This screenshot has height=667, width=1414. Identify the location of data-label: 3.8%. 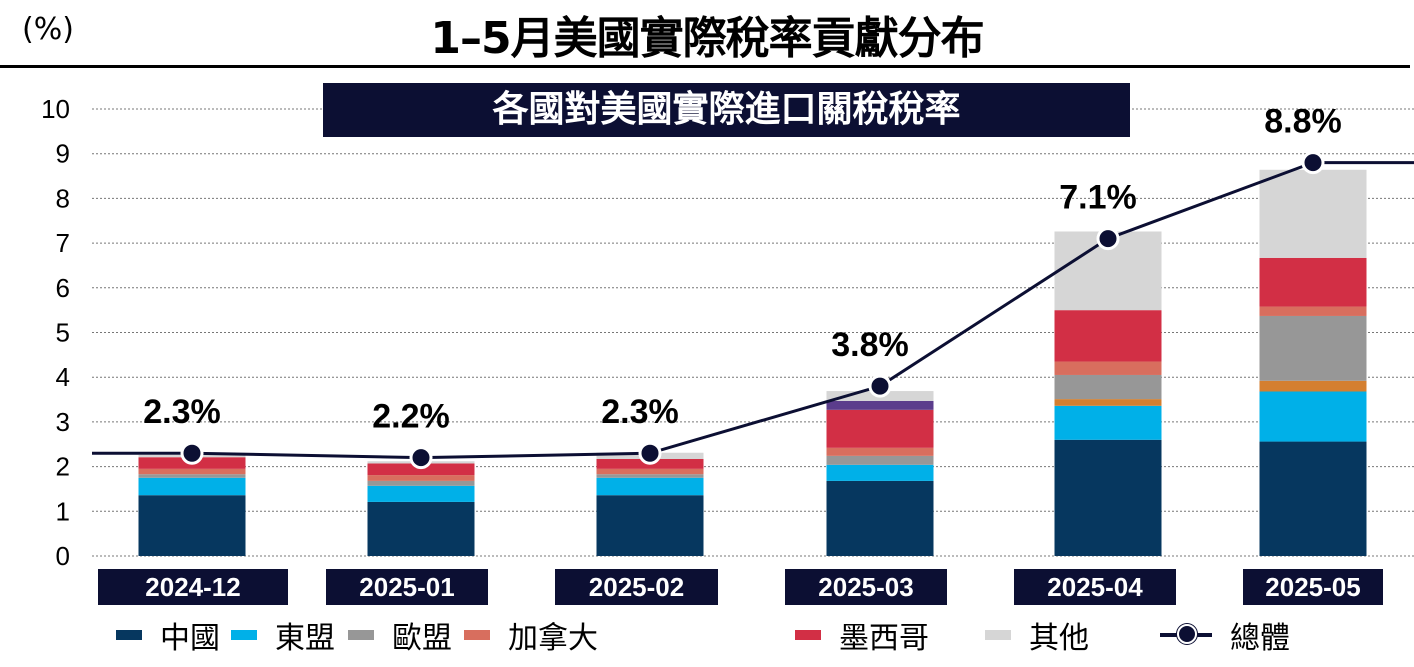
(870, 345).